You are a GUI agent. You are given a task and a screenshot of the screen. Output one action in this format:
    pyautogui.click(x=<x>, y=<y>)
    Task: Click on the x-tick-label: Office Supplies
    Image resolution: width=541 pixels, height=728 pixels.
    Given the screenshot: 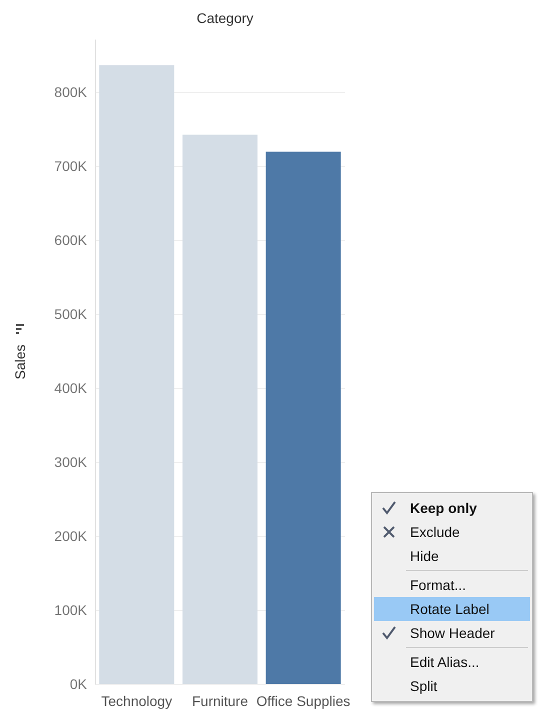 What is the action you would take?
    pyautogui.click(x=303, y=701)
    